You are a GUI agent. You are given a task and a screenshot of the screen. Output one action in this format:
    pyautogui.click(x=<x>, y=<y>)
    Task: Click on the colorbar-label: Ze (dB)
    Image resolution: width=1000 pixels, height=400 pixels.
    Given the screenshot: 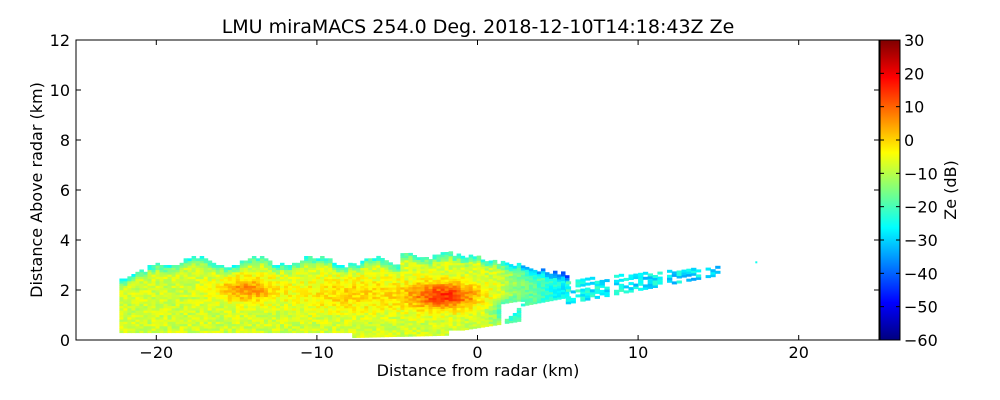 What is the action you would take?
    pyautogui.click(x=950, y=190)
    